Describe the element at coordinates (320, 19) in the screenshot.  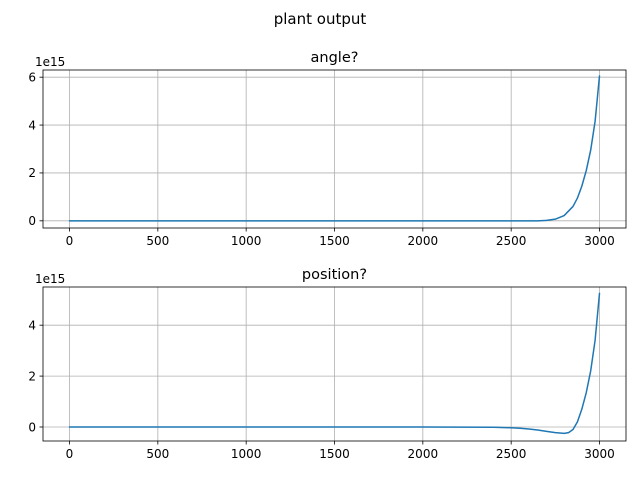
I see `figure-suptitle: plant output` at that location.